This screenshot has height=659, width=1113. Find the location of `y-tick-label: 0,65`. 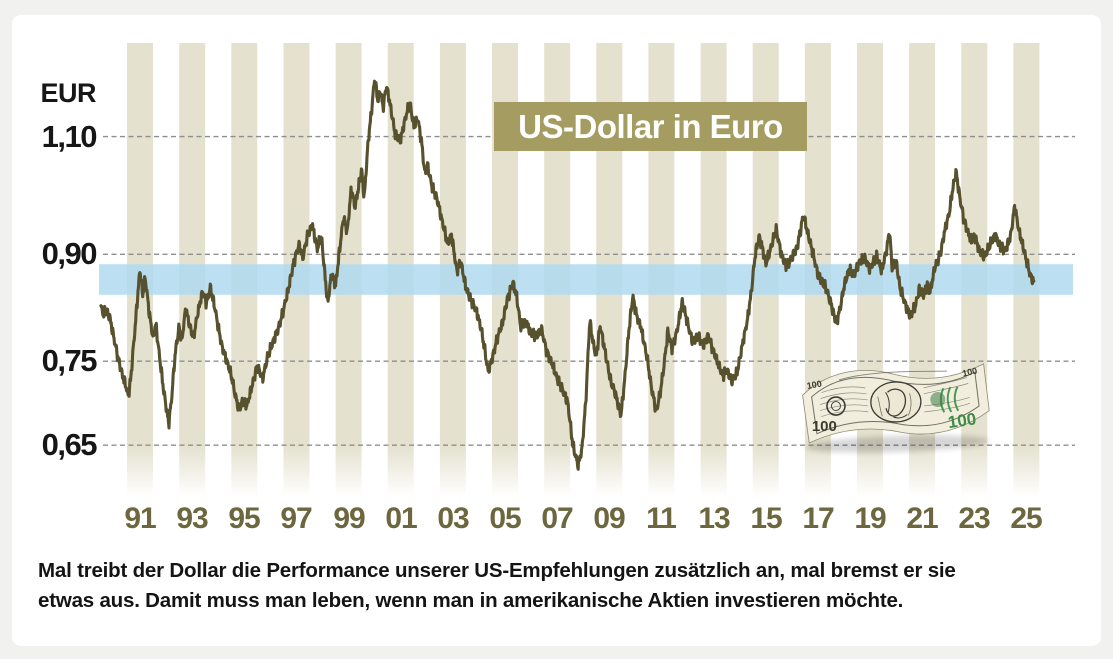

y-tick-label: 0,65 is located at coordinates (69, 444).